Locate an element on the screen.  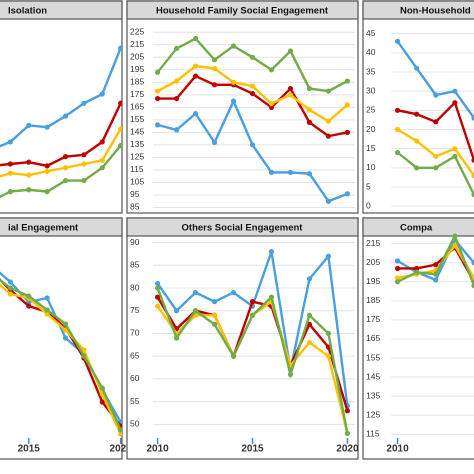
x-tick-label: 2015 is located at coordinates (29, 449).